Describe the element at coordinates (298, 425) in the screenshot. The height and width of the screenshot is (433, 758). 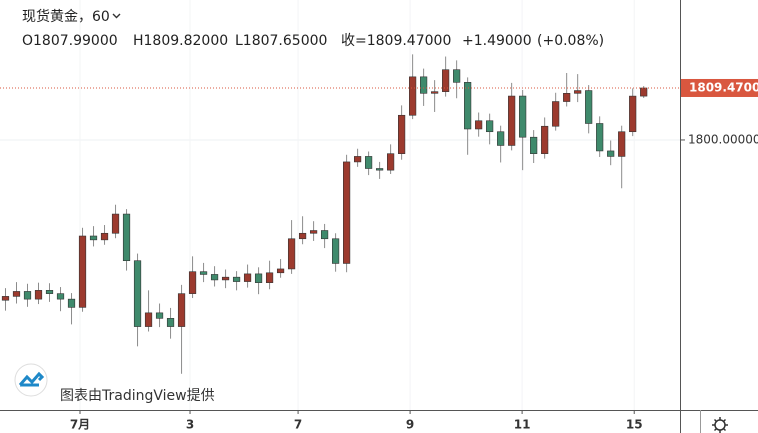
I see `x-tick-label: 7` at that location.